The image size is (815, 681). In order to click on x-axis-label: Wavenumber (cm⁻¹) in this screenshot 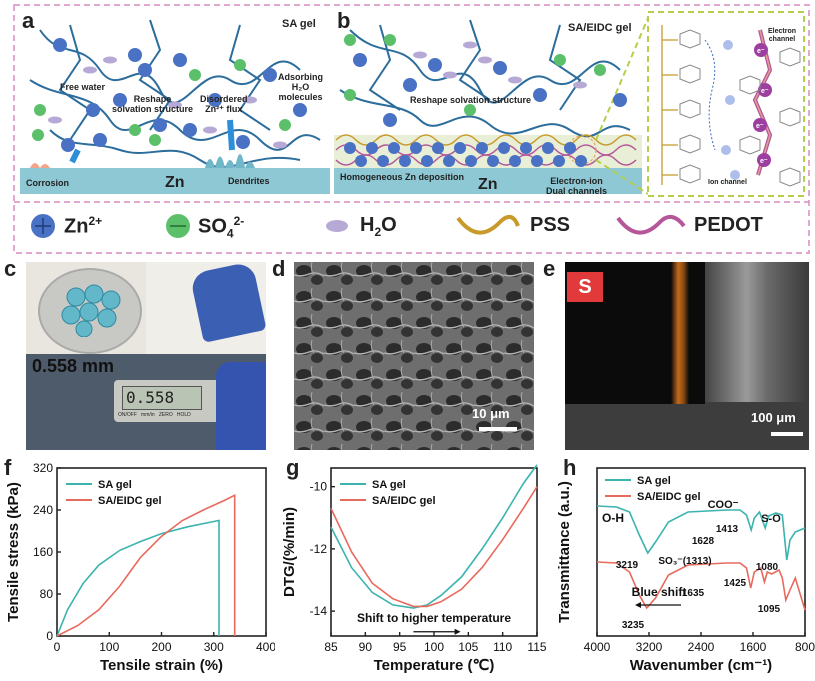, I will do `click(701, 665)`.